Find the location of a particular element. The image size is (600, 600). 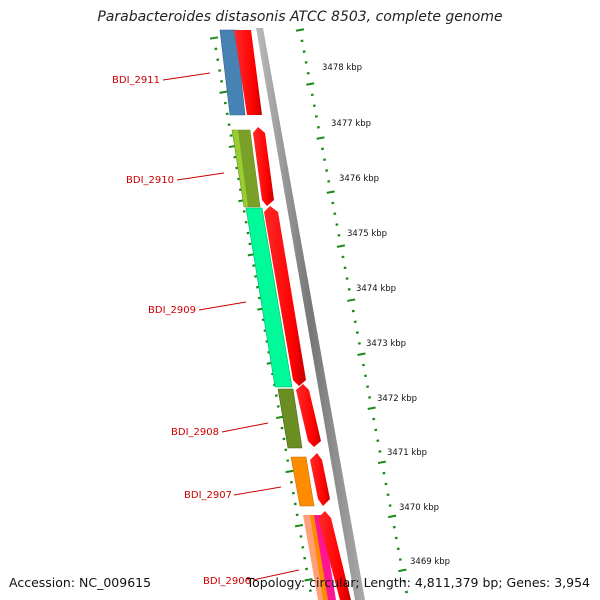

scale-label-3470: 3470 kbp is located at coordinates (419, 508).